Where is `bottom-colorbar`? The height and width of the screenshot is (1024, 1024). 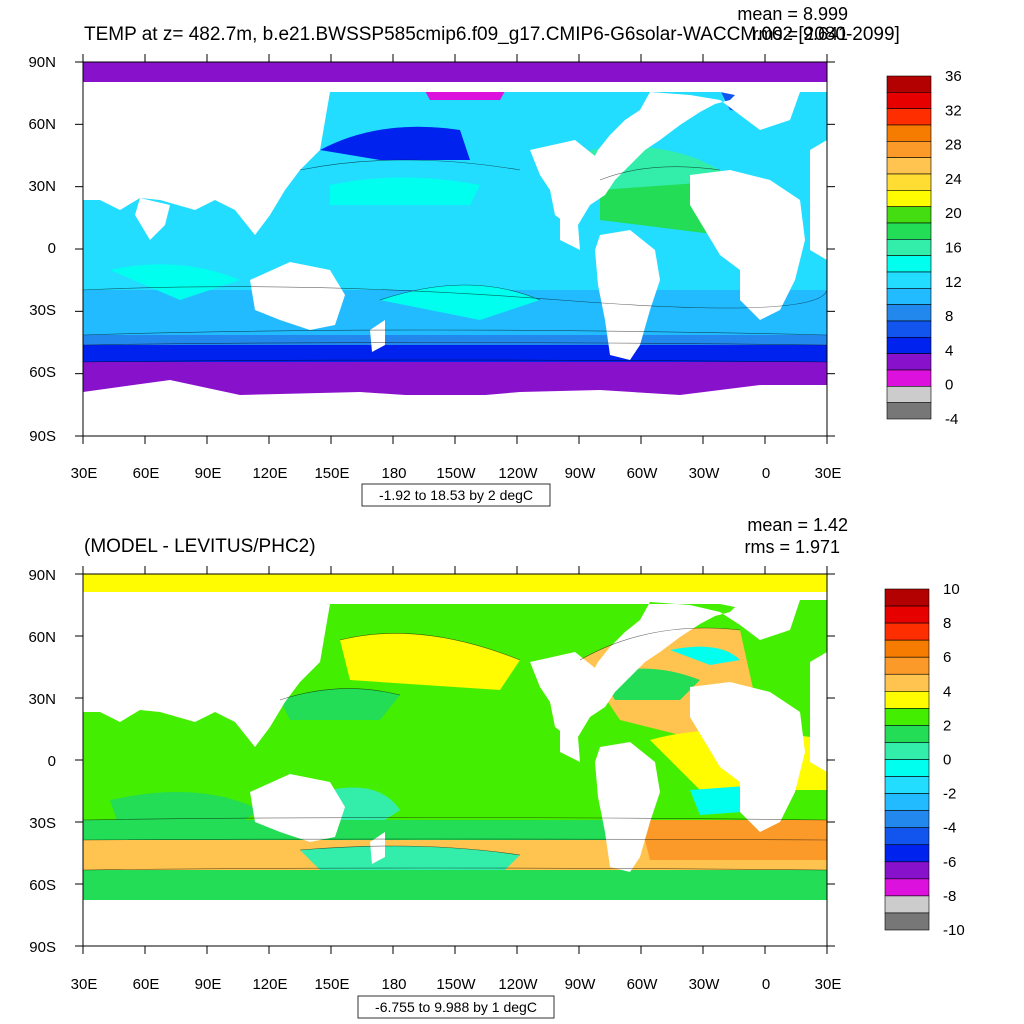 bottom-colorbar is located at coordinates (907, 759).